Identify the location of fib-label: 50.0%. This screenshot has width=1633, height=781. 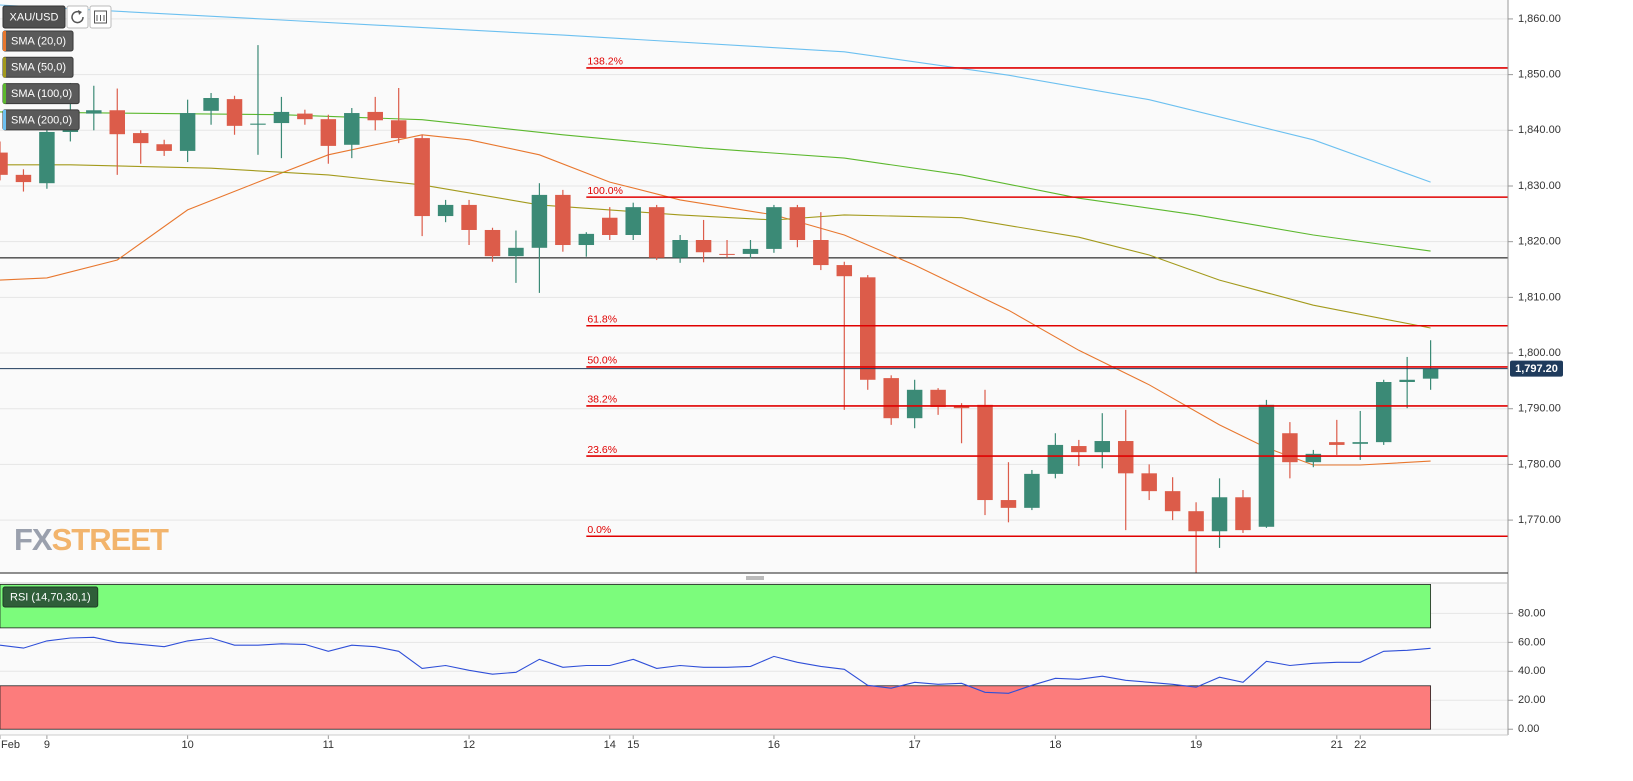
(602, 361).